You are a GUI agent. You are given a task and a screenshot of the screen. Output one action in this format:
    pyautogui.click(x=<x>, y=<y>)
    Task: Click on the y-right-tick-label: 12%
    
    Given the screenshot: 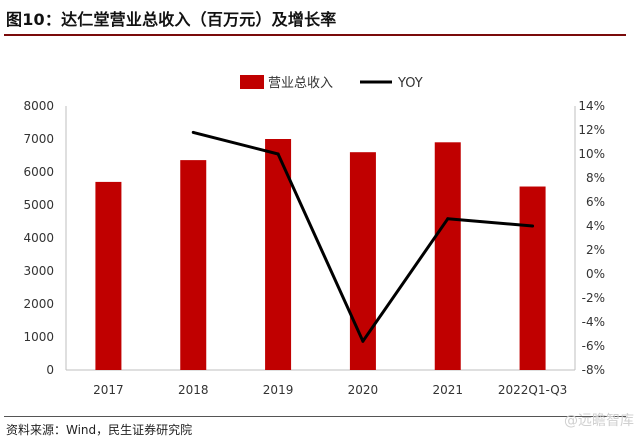 What is the action you would take?
    pyautogui.click(x=591, y=130)
    